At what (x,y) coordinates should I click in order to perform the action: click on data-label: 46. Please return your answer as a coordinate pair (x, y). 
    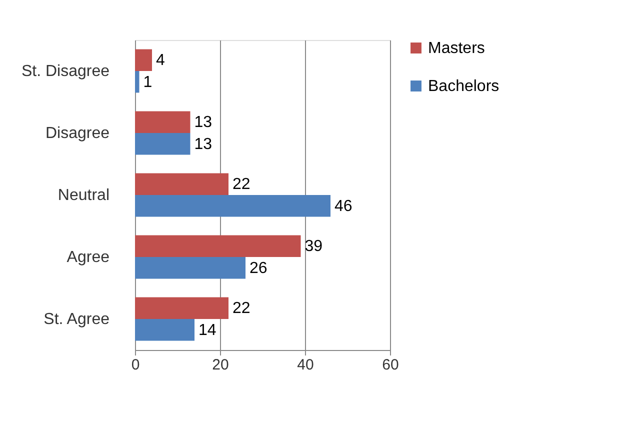
    Looking at the image, I should click on (343, 206).